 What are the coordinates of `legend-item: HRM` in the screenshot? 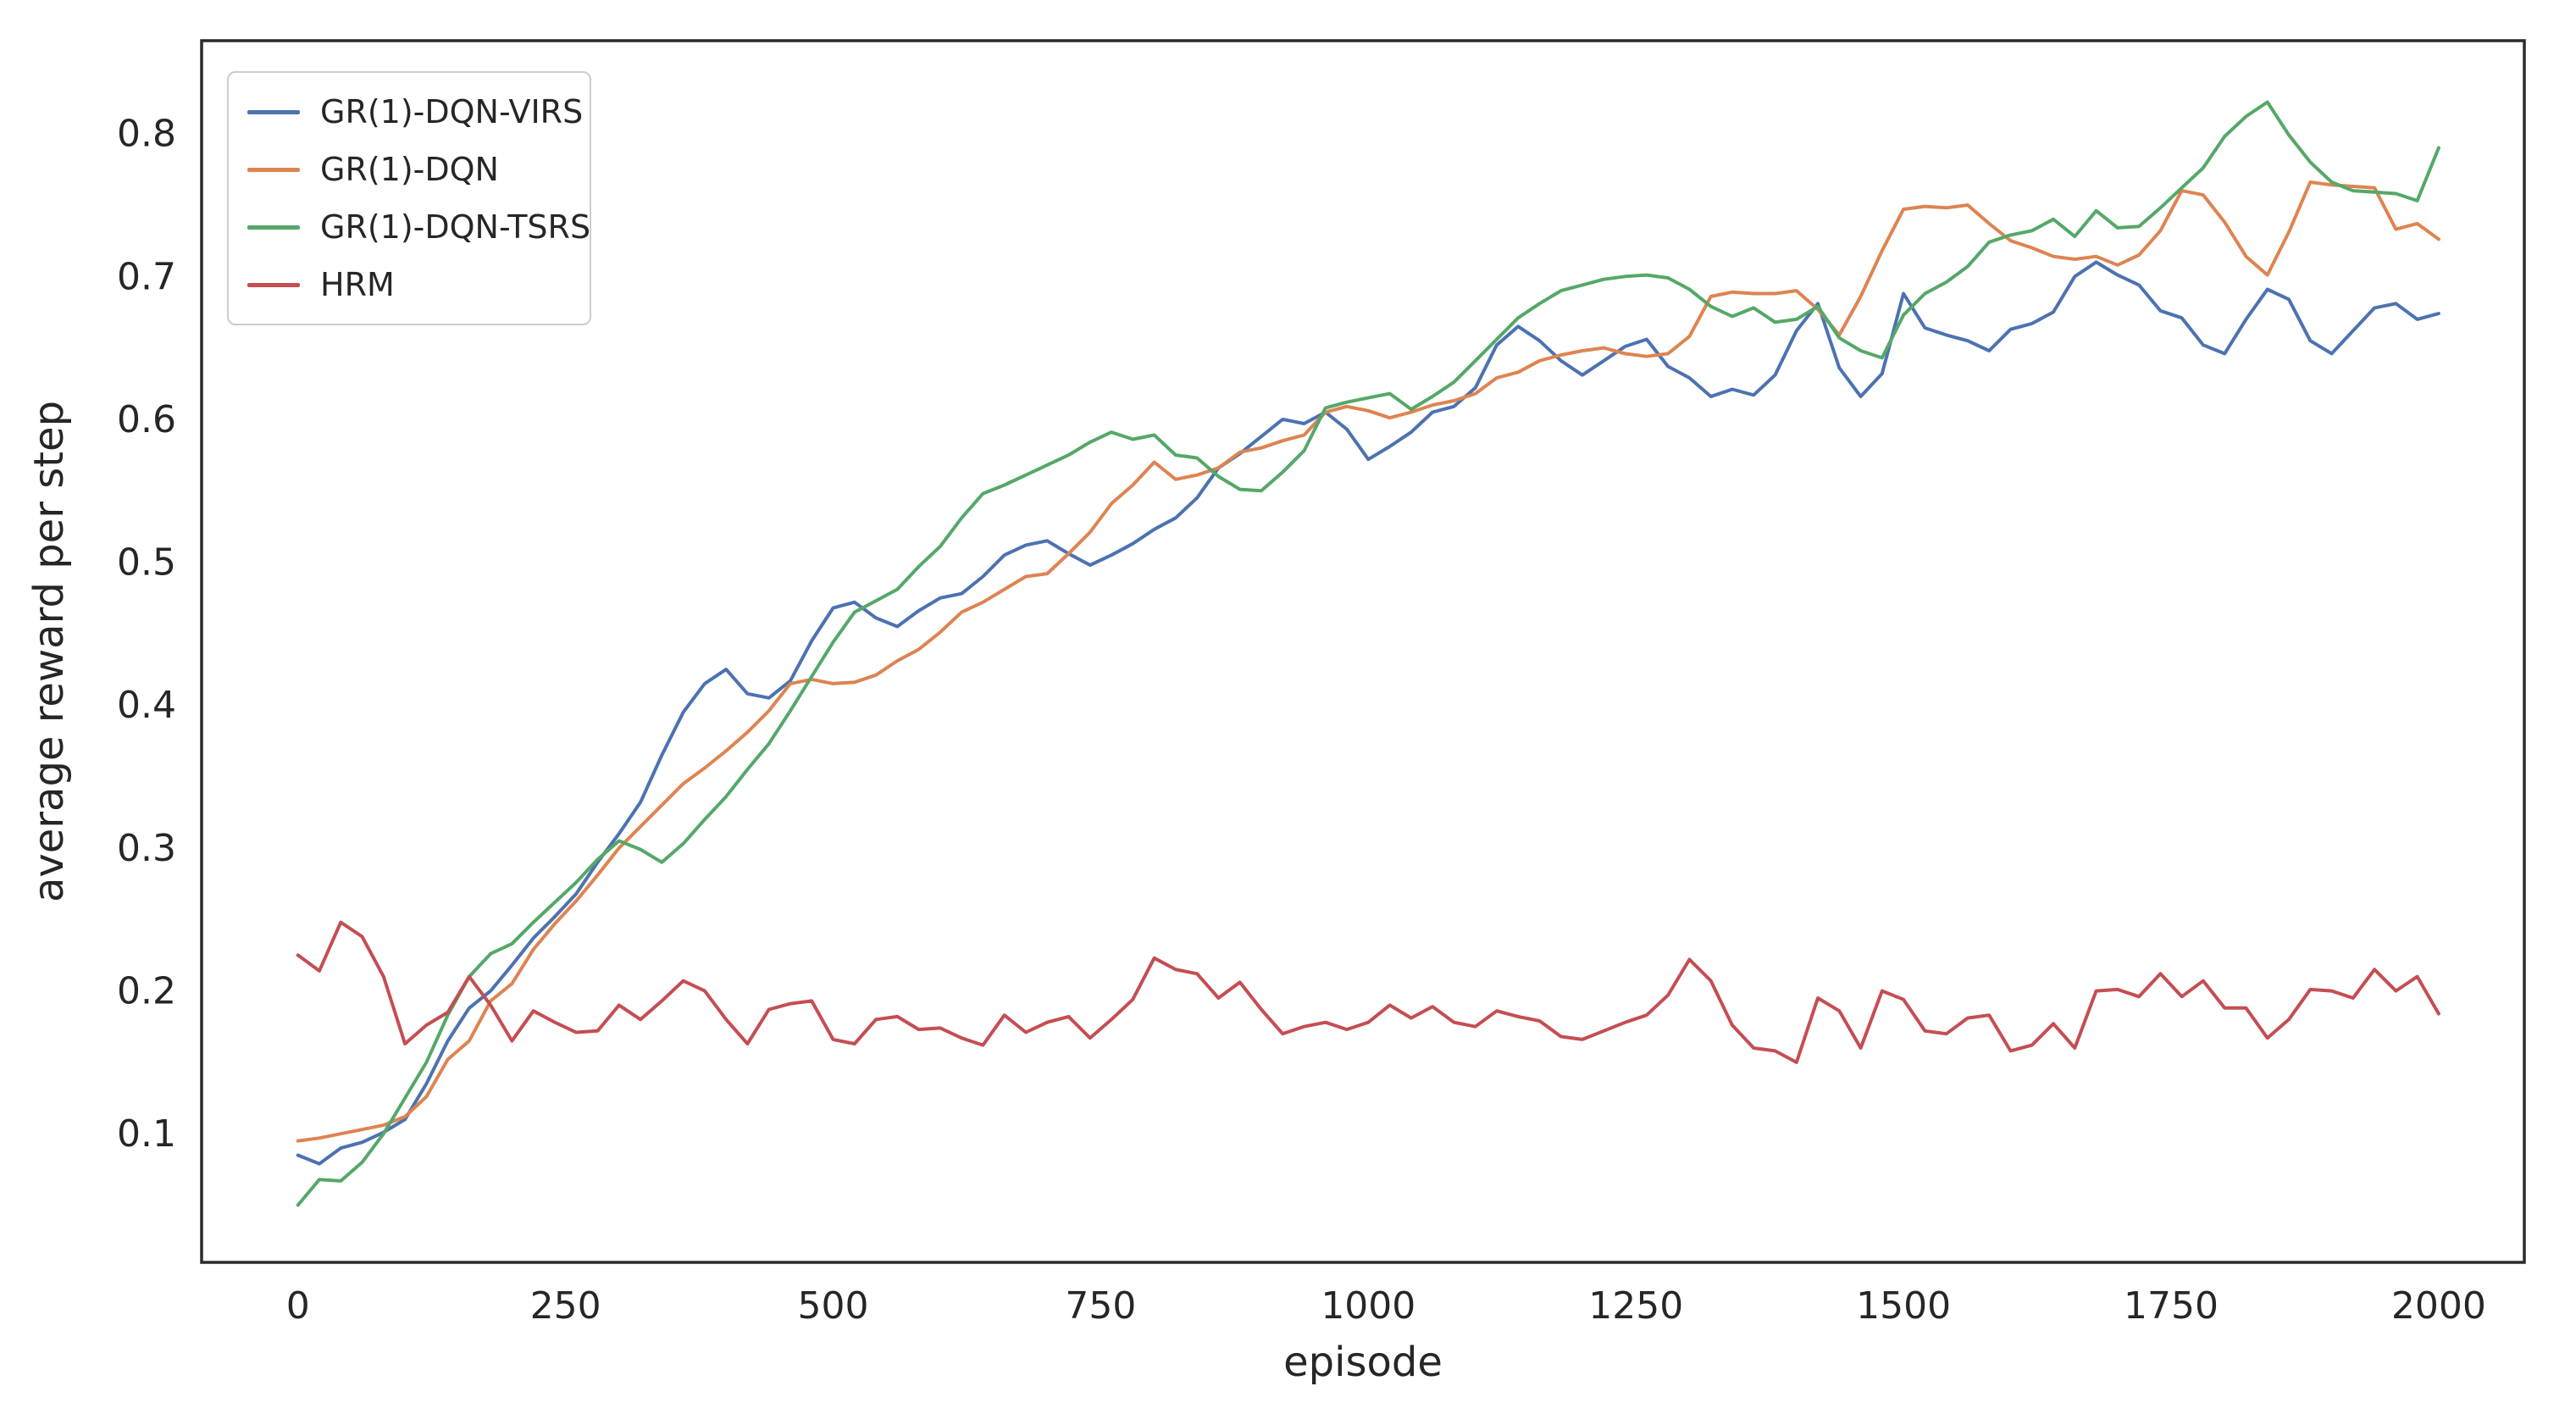 It's located at (409, 285).